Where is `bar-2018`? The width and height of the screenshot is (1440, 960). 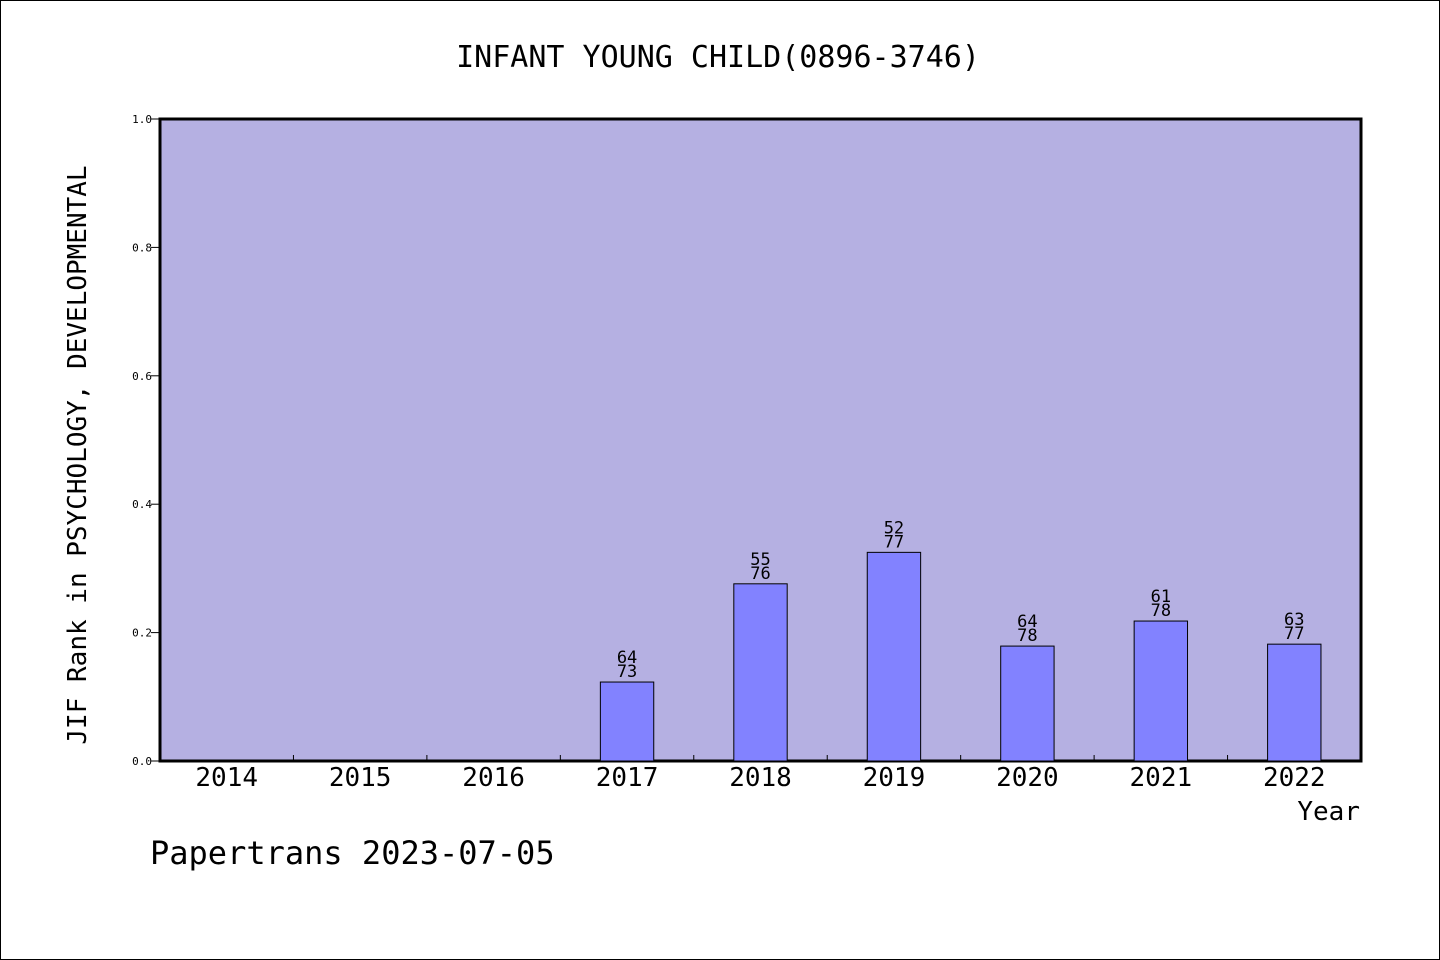 bar-2018 is located at coordinates (760, 672).